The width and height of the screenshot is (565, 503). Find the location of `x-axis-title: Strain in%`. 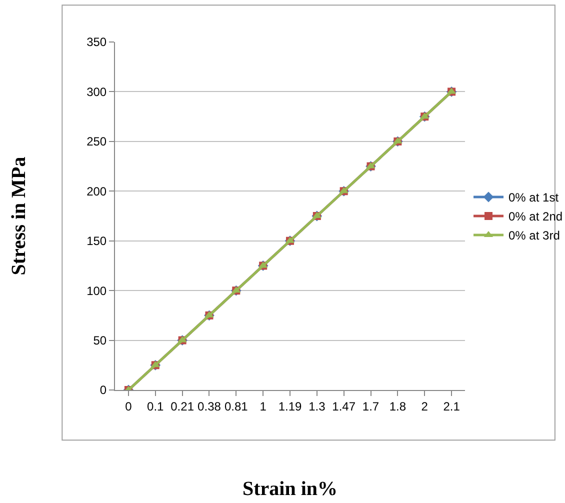

x-axis-title: Strain in% is located at coordinates (290, 489).